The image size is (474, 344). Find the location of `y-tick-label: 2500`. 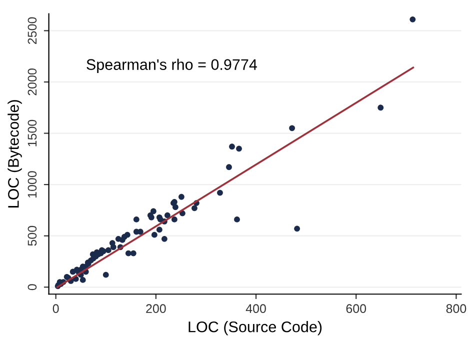

y-tick-label: 2500 is located at coordinates (32, 30).